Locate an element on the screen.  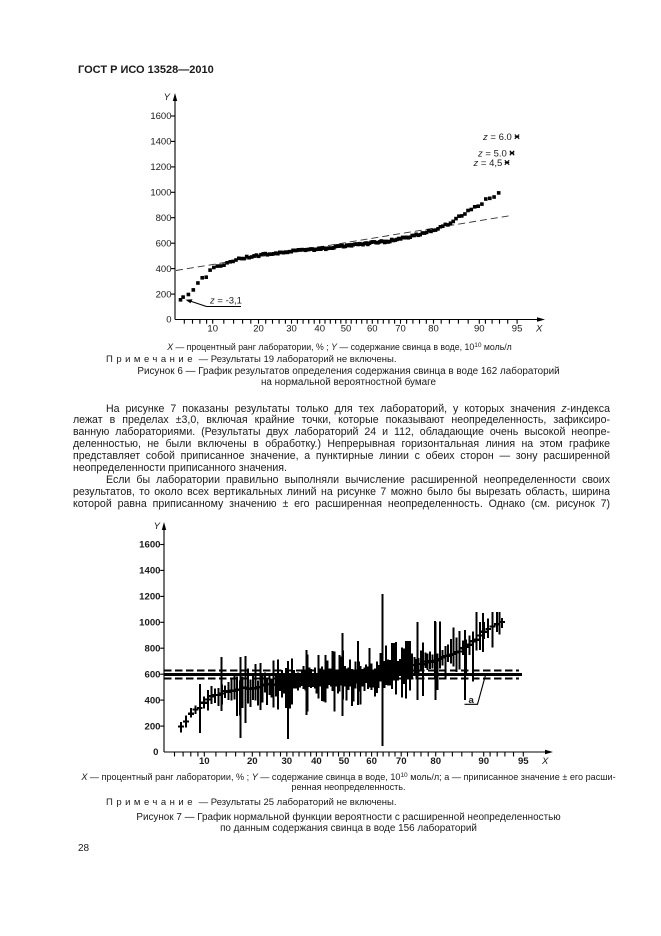
svg-text: z = -3,1 is located at coordinates (225, 301).